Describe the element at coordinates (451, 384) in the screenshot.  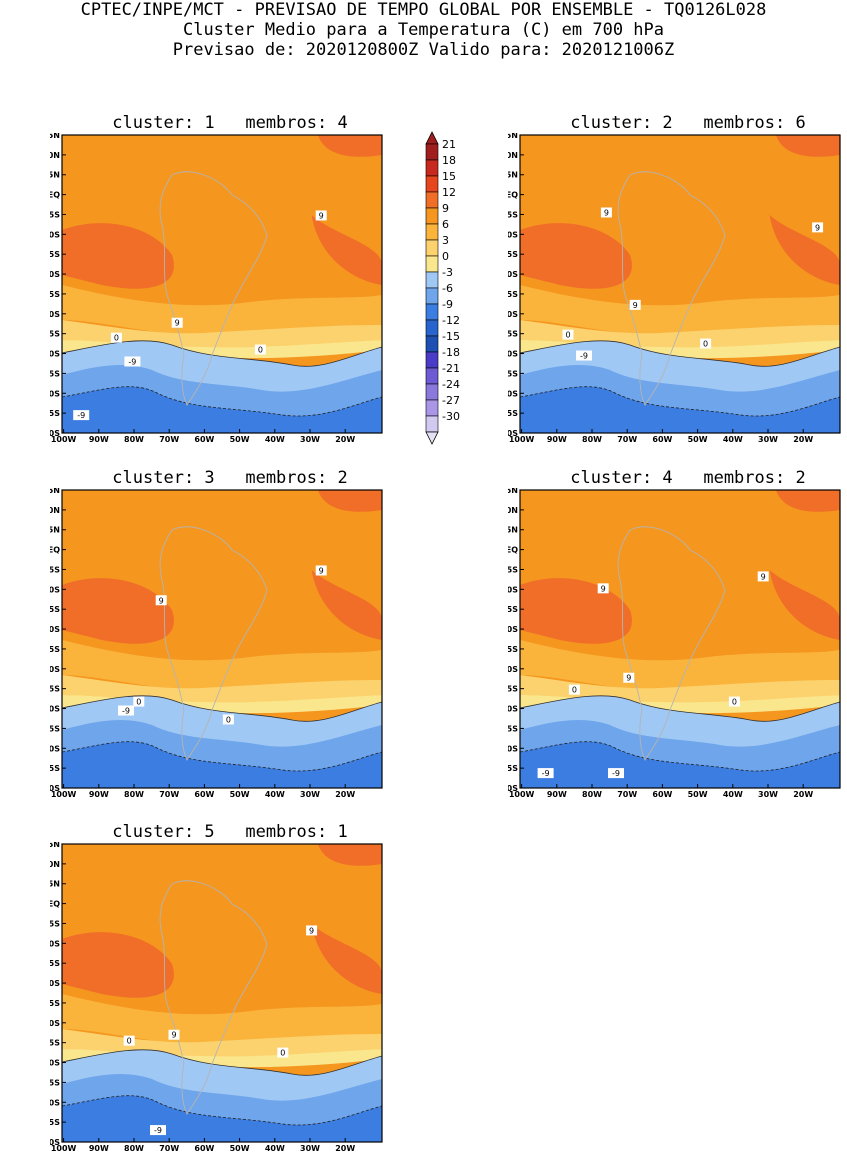
I see `colorbar-label: -24` at that location.